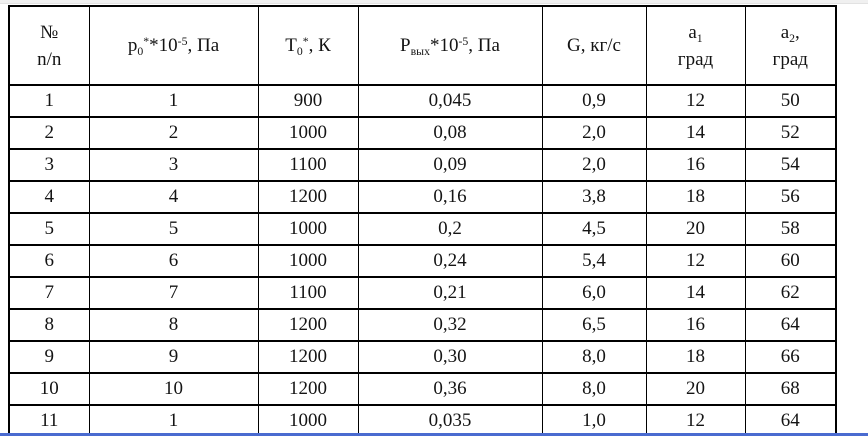 The image size is (868, 436). What do you see at coordinates (49, 293) in the screenshot?
I see `table-cell-row_number: 7` at bounding box center [49, 293].